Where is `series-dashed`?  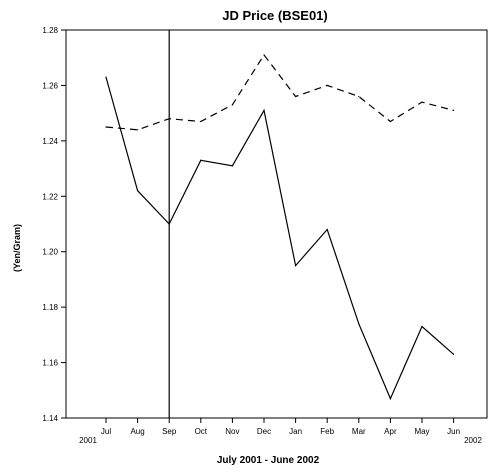 series-dashed is located at coordinates (280, 92).